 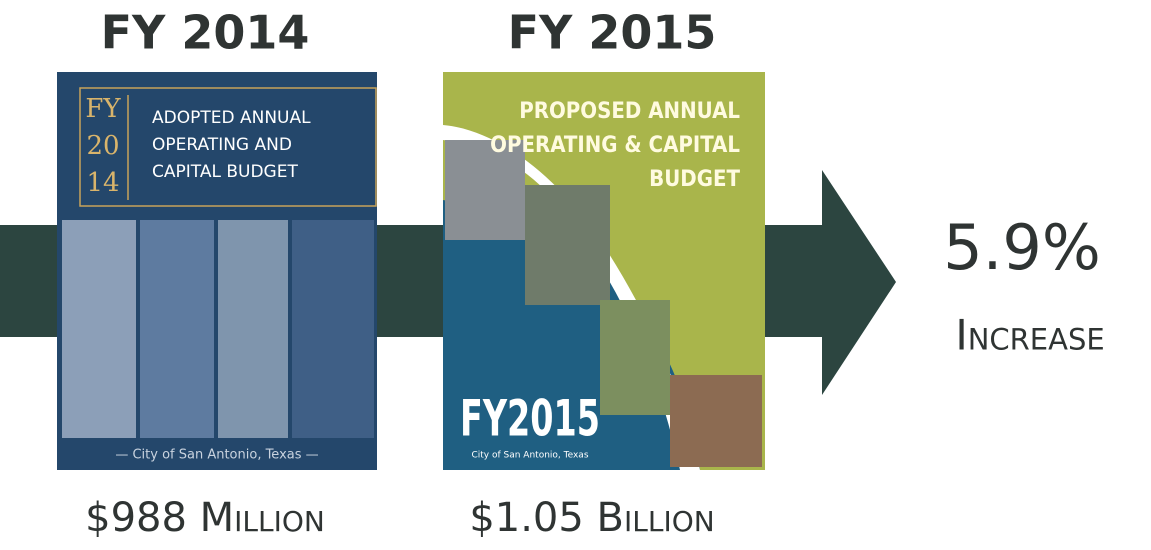 What do you see at coordinates (205, 33) in the screenshot?
I see `fy2014-label: FY 2014` at bounding box center [205, 33].